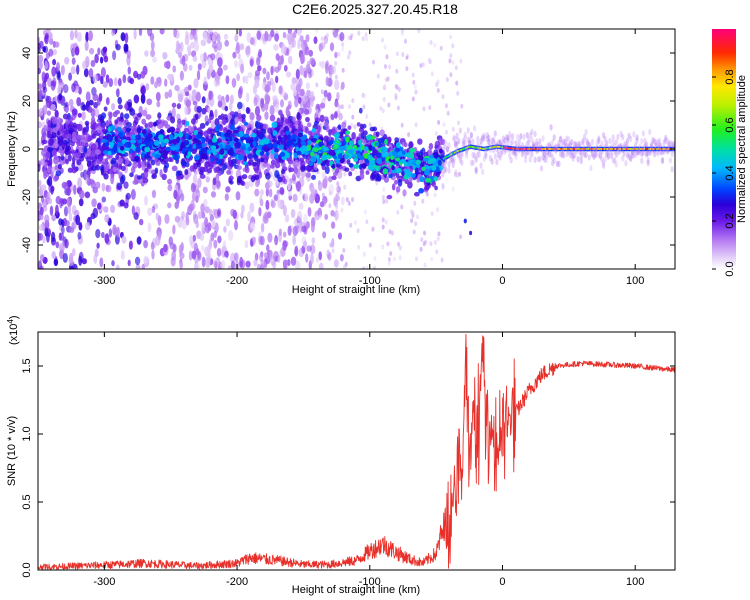  I want to click on snr-y-label: SNR (10 * v/v), so click(12, 451).